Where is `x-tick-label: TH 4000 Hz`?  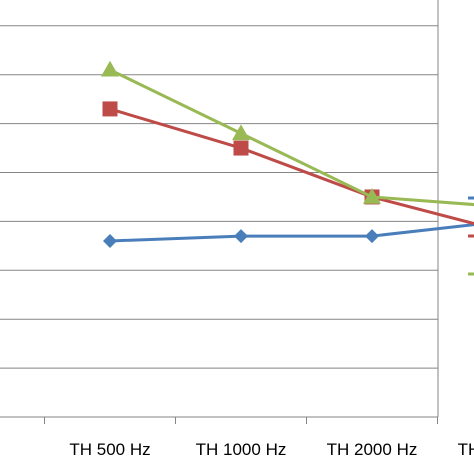
x-tick-label: TH 4000 Hz is located at coordinates (466, 449).